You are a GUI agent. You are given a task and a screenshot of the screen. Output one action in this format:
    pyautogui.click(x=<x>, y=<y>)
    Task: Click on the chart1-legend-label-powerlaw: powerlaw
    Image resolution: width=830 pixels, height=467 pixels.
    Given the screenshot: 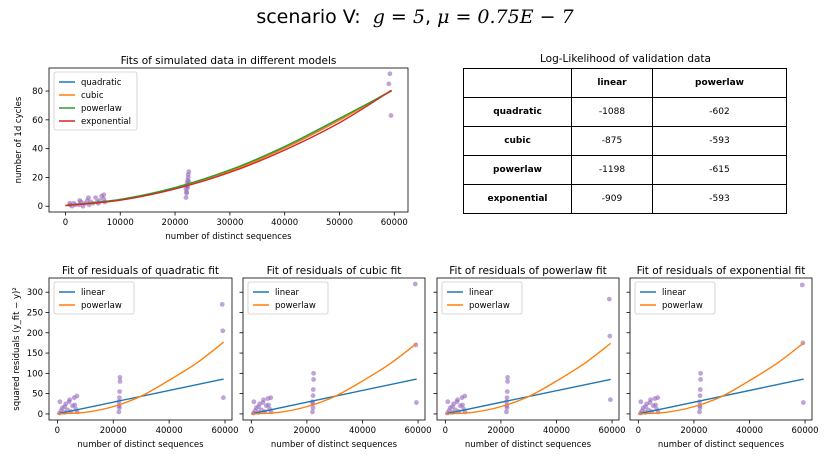 What is the action you would take?
    pyautogui.click(x=101, y=306)
    